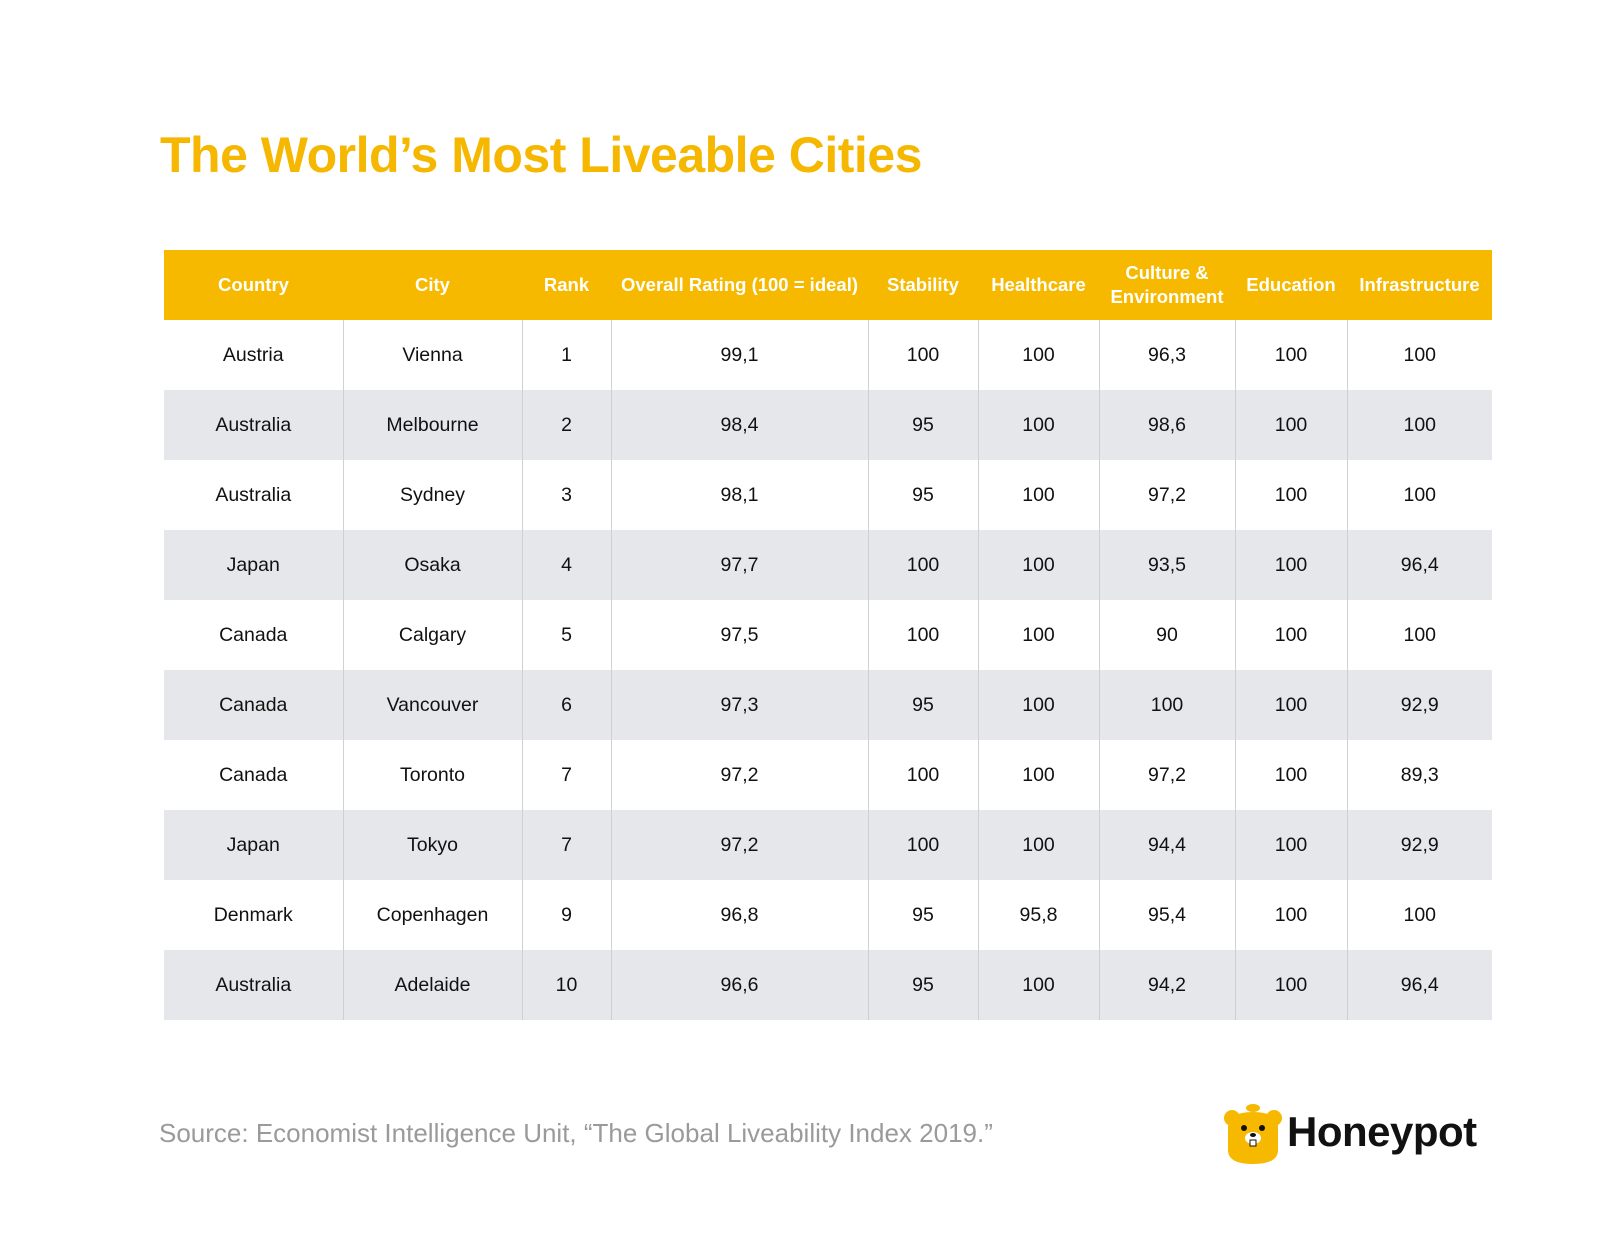  Describe the element at coordinates (432, 355) in the screenshot. I see `table-cell: Vienna` at that location.